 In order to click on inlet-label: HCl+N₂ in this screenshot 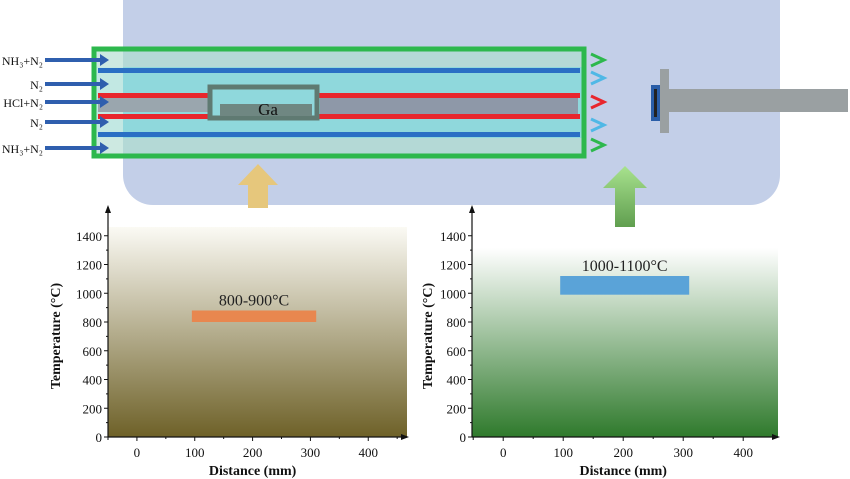, I will do `click(23, 103)`.